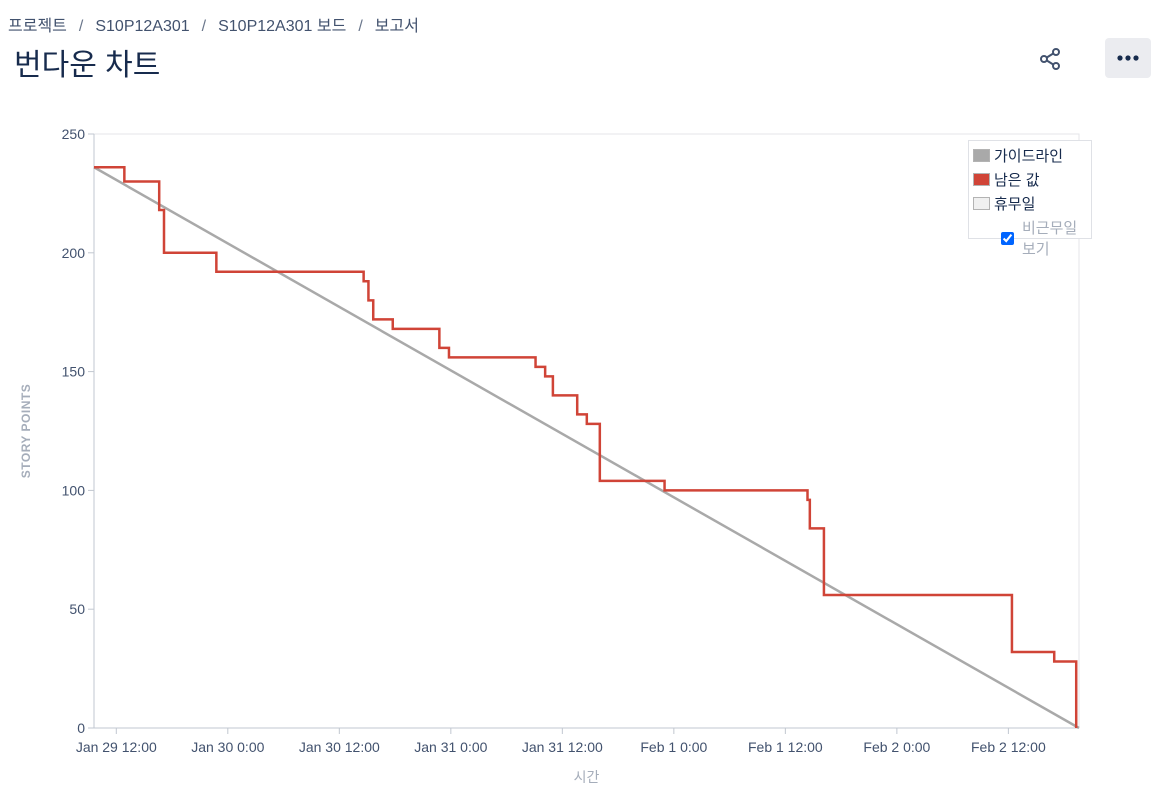 Image resolution: width=1159 pixels, height=788 pixels. What do you see at coordinates (1015, 204) in the screenshot?
I see `legend-label-holiday: 휴무일` at bounding box center [1015, 204].